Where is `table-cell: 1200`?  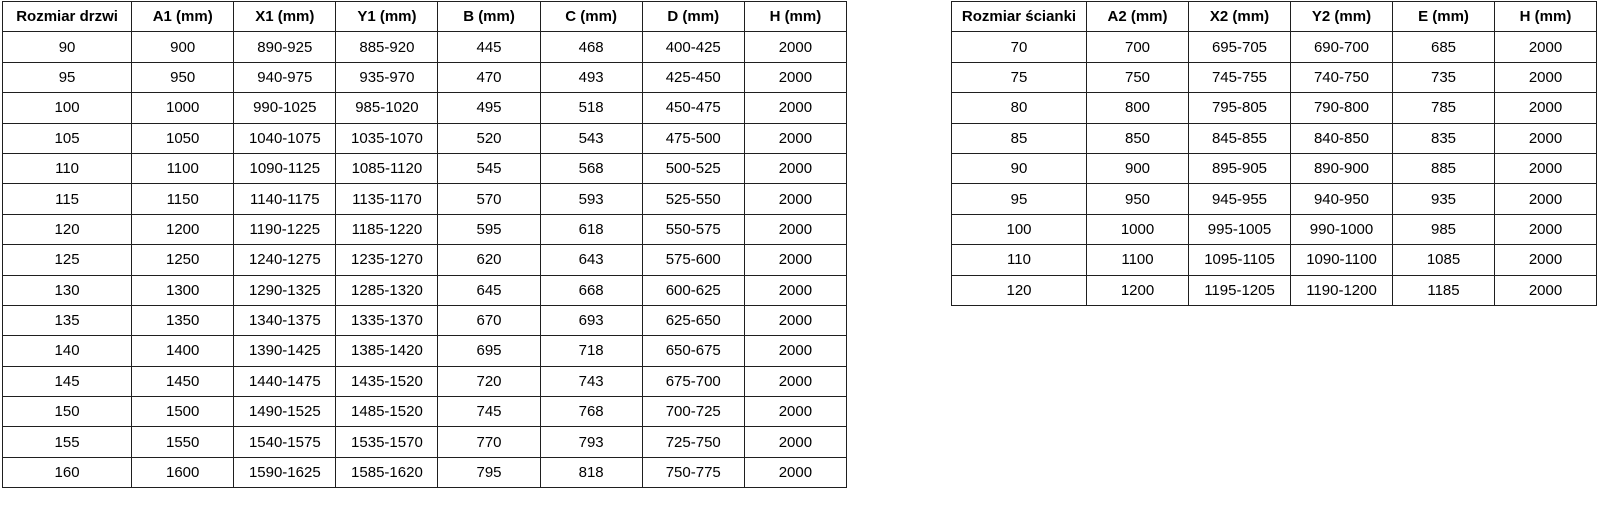 table-cell: 1200 is located at coordinates (1137, 290).